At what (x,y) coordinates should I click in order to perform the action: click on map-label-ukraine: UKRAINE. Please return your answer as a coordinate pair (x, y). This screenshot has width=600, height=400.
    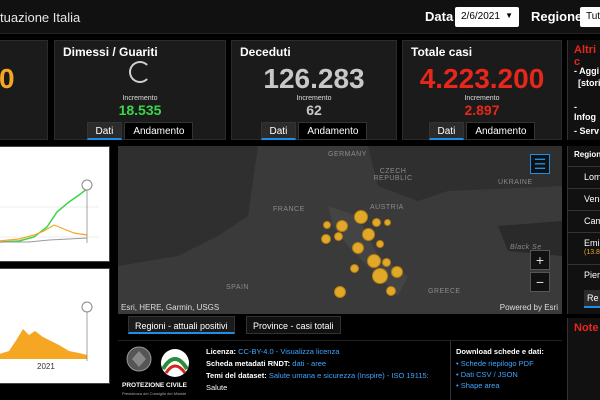
    Looking at the image, I should click on (515, 182).